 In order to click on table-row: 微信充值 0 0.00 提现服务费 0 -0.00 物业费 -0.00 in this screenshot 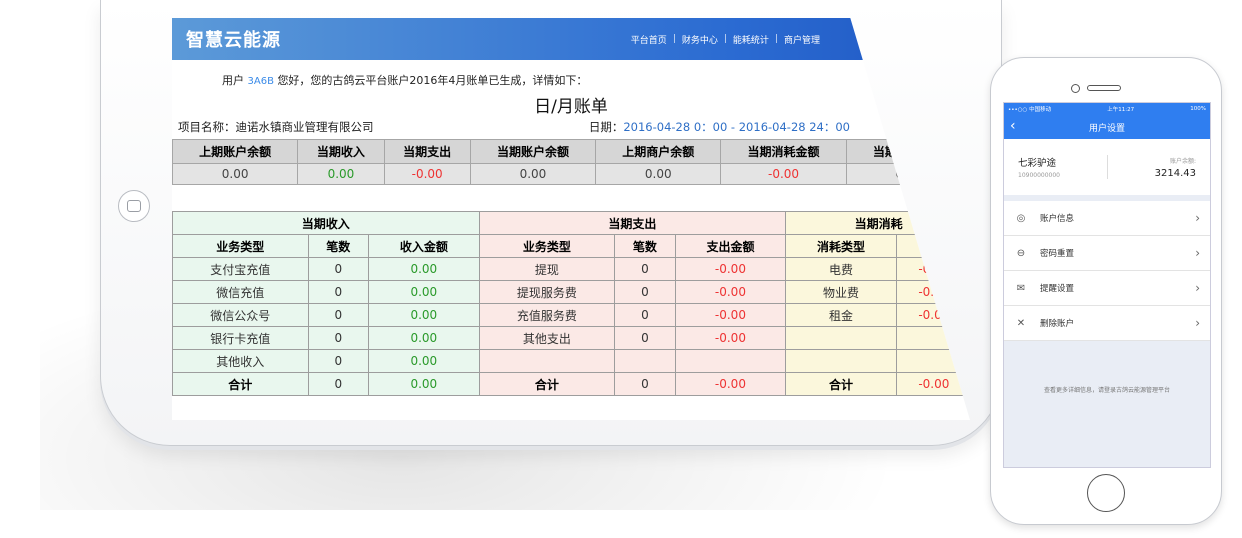, I will do `click(571, 292)`.